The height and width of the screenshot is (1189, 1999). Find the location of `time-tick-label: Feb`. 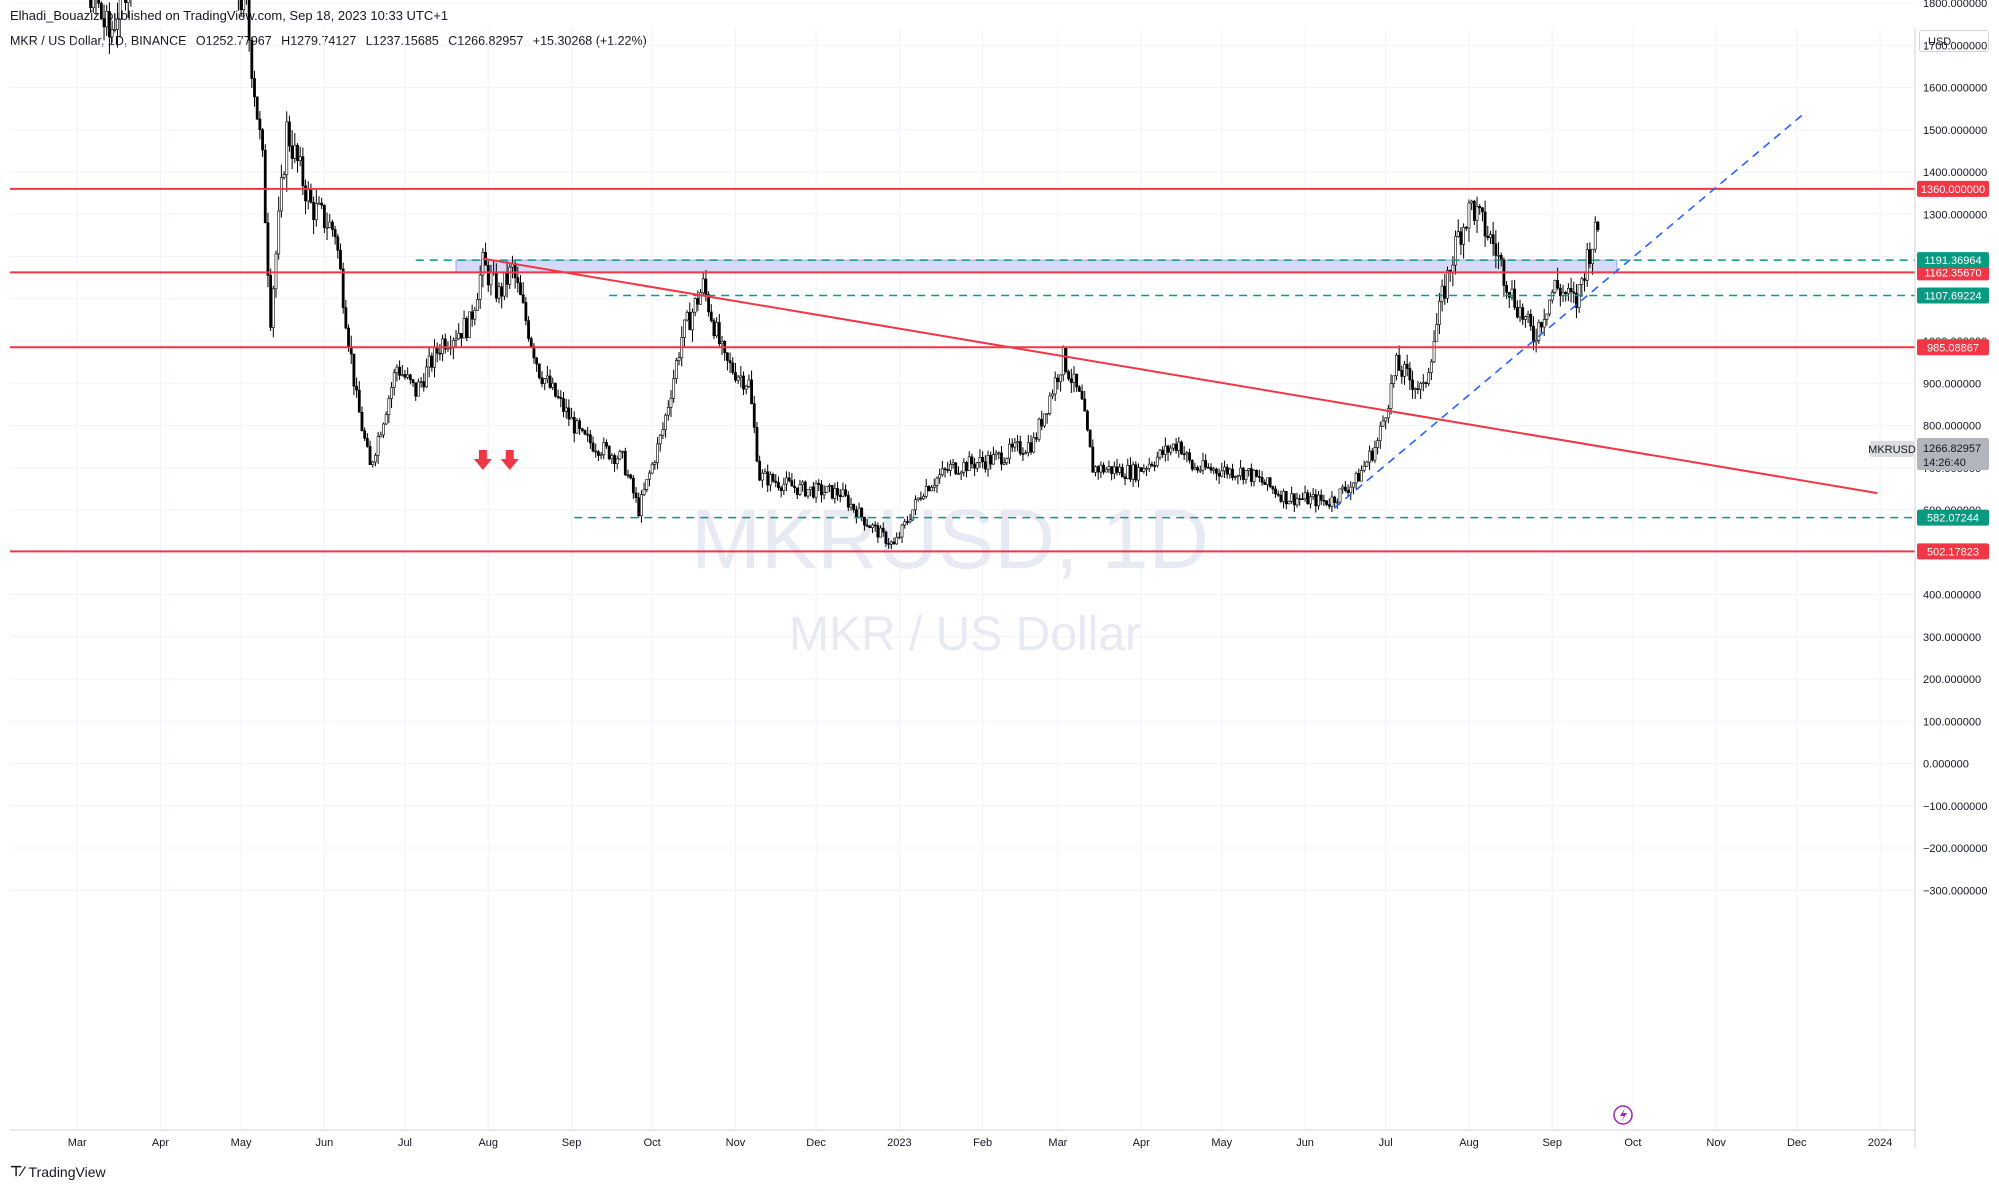

time-tick-label: Feb is located at coordinates (982, 1143).